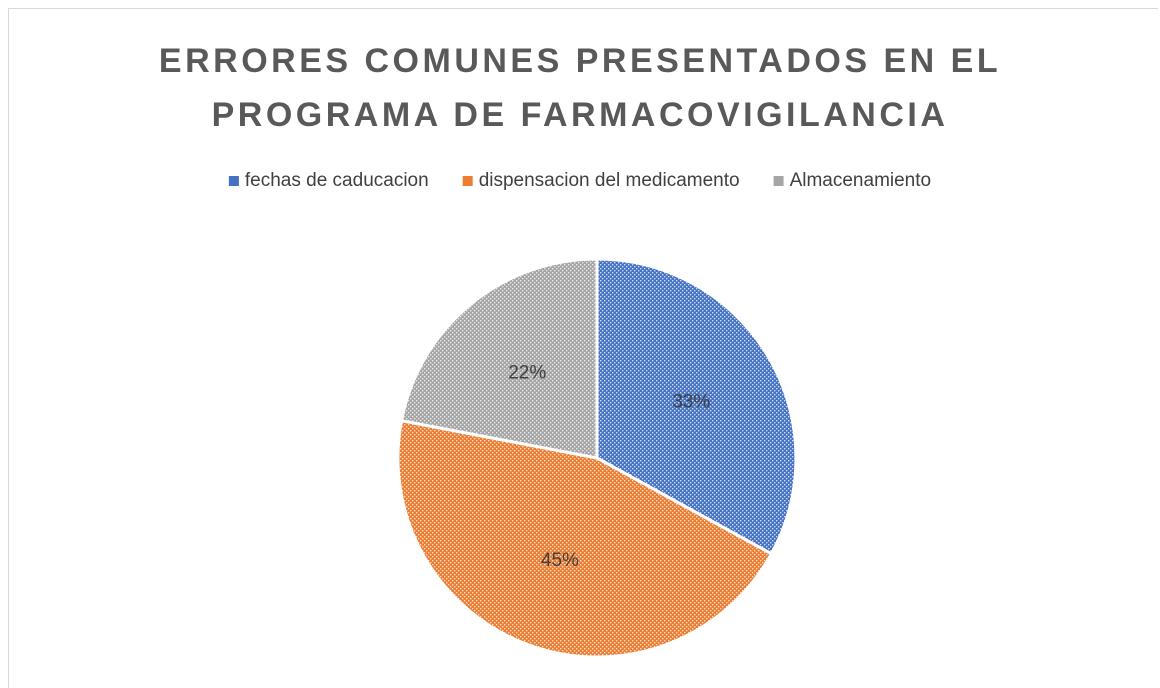  Describe the element at coordinates (527, 373) in the screenshot. I see `data-label: 22%` at that location.